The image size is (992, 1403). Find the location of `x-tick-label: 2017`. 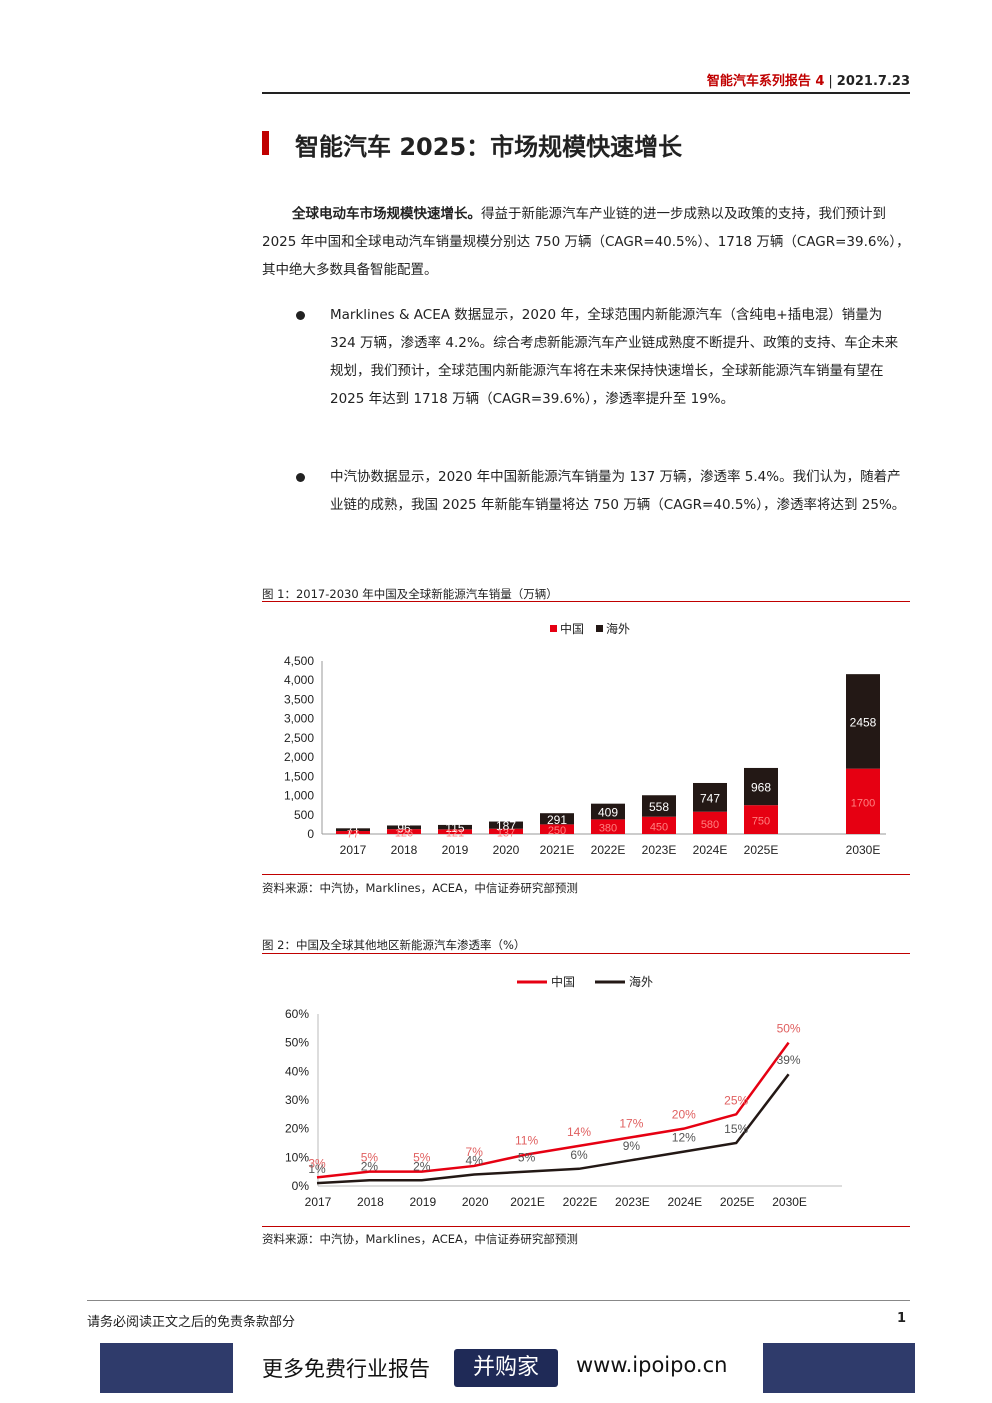

x-tick-label: 2017 is located at coordinates (353, 850).